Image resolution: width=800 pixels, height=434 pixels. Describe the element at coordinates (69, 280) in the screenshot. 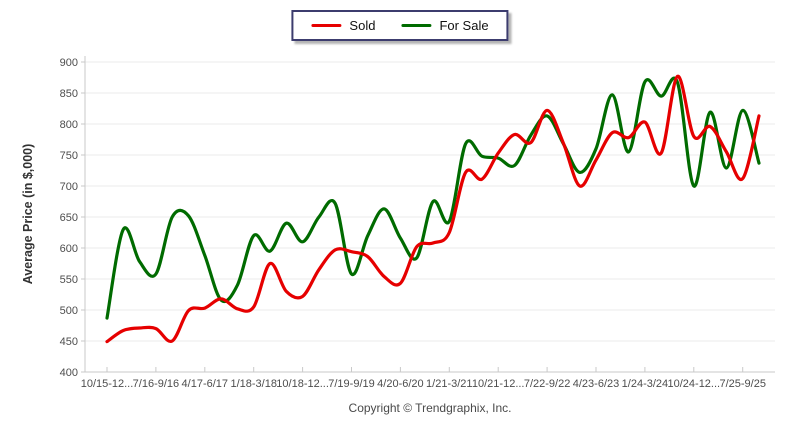

I see `y-tick-label: 550` at that location.